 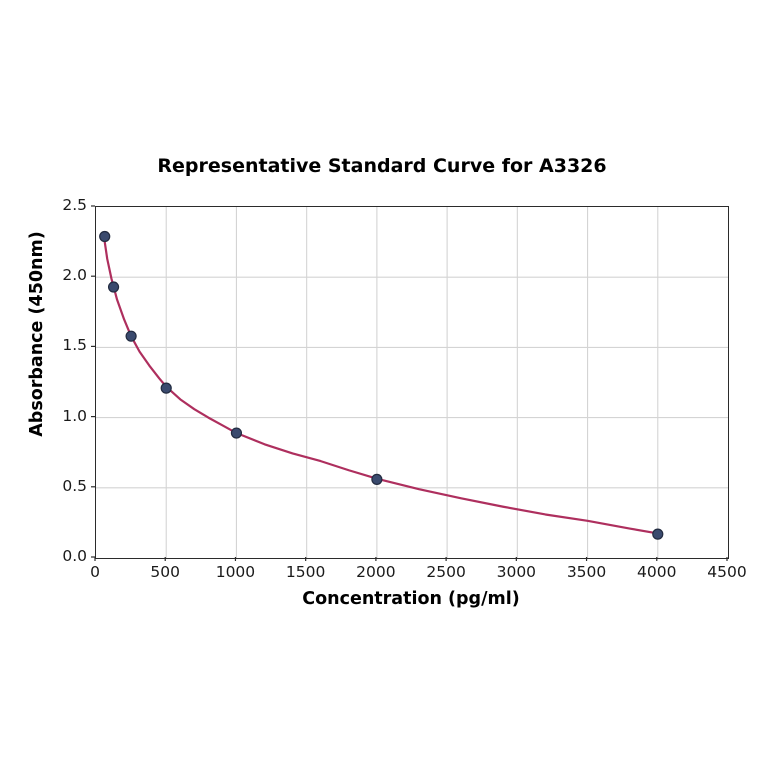 What do you see at coordinates (74, 345) in the screenshot?
I see `y-tick-label: 1.5` at bounding box center [74, 345].